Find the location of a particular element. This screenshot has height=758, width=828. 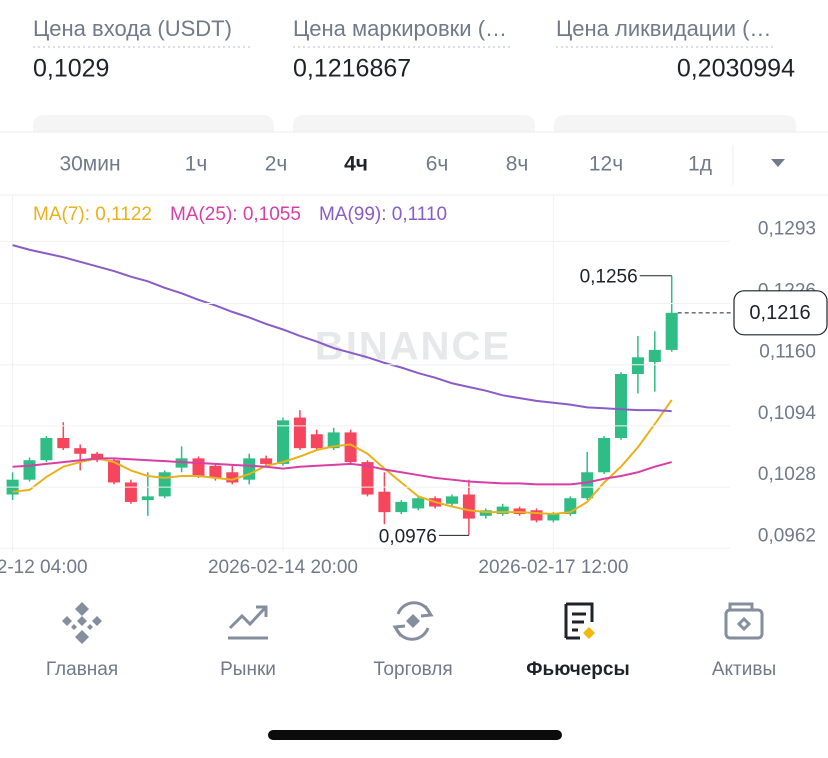

timeframe-tab: 6ч is located at coordinates (437, 164).